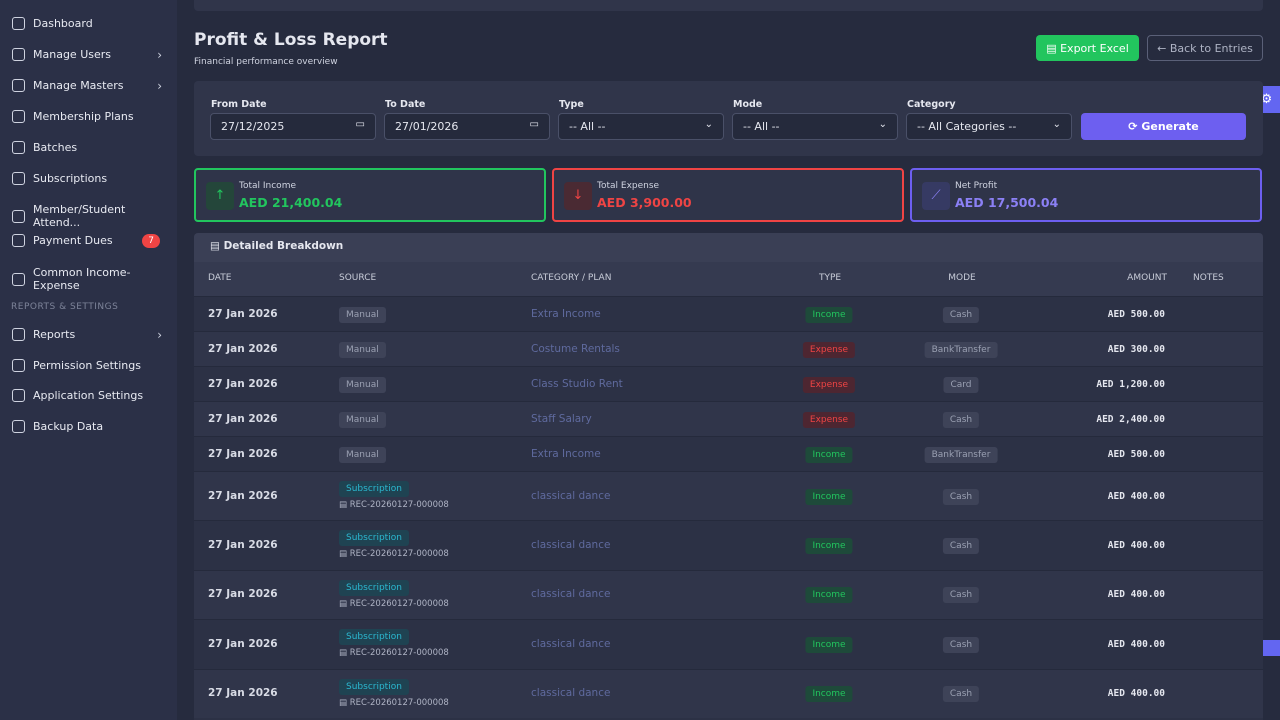 This screenshot has width=1280, height=720. I want to click on category-cell: Costume Rentals, so click(575, 349).